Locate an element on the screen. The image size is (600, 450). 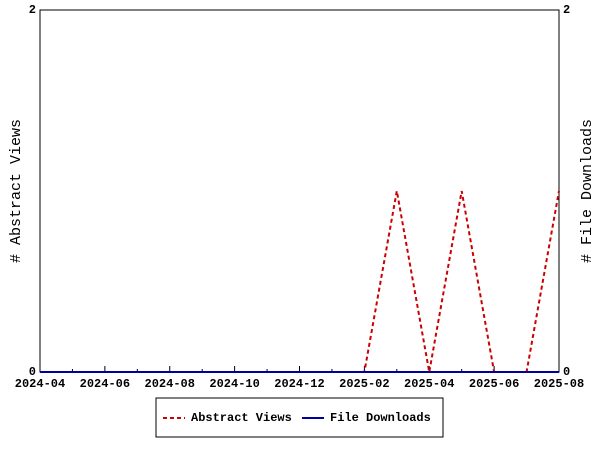
x-tick-label: 2024-12 is located at coordinates (299, 384).